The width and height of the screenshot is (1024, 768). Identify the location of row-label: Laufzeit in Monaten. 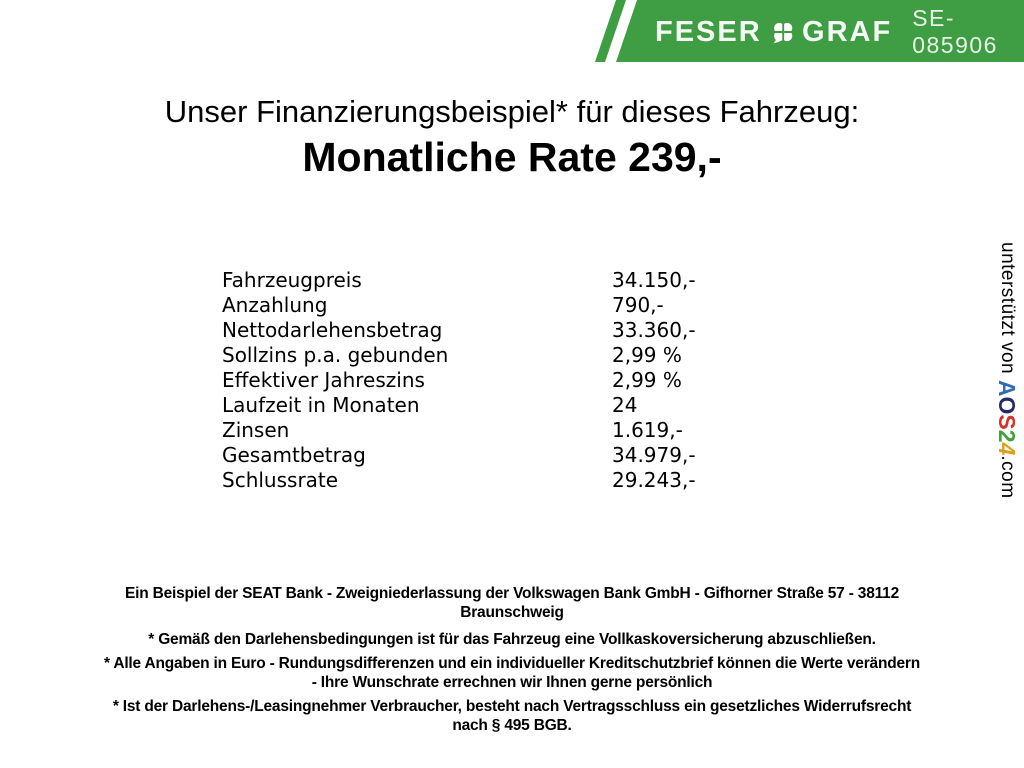
(321, 405).